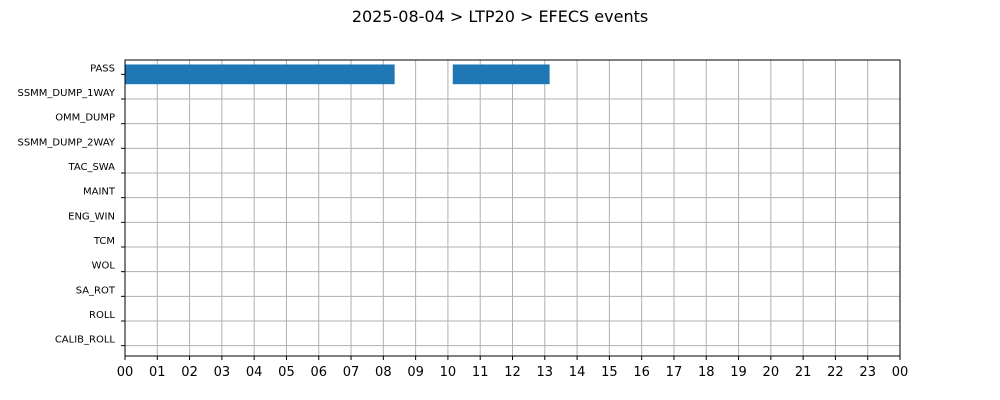 This screenshot has width=1000, height=400. What do you see at coordinates (803, 372) in the screenshot?
I see `x-tick-label: 21` at bounding box center [803, 372].